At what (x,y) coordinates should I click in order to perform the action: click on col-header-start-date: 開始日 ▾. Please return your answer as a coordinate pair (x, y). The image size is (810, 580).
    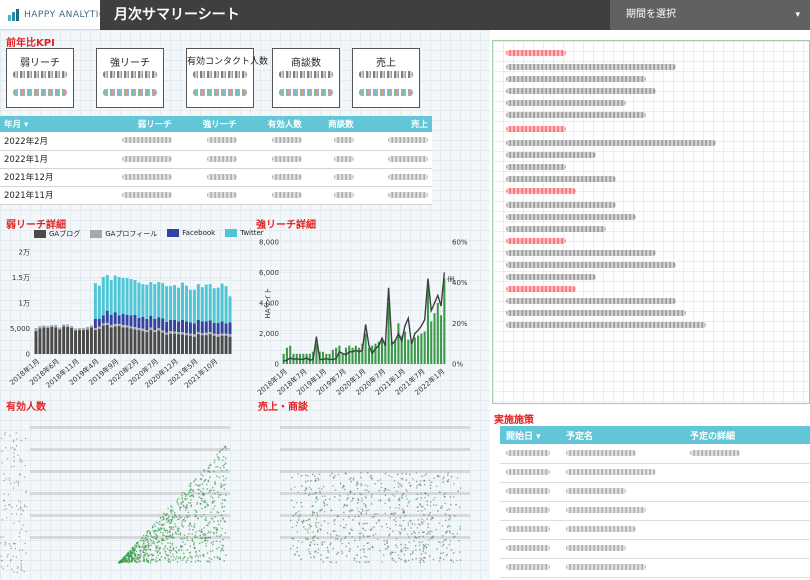
    Looking at the image, I should click on (530, 435).